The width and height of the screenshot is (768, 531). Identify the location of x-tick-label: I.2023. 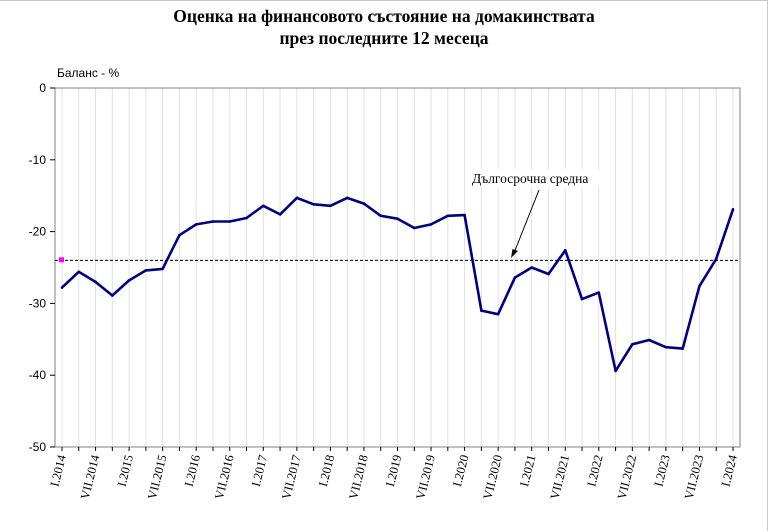
(661, 470).